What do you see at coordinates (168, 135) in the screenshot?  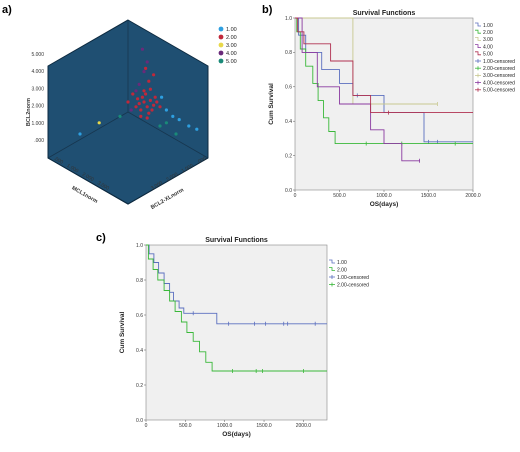 I see `cube-edge-right` at bounding box center [168, 135].